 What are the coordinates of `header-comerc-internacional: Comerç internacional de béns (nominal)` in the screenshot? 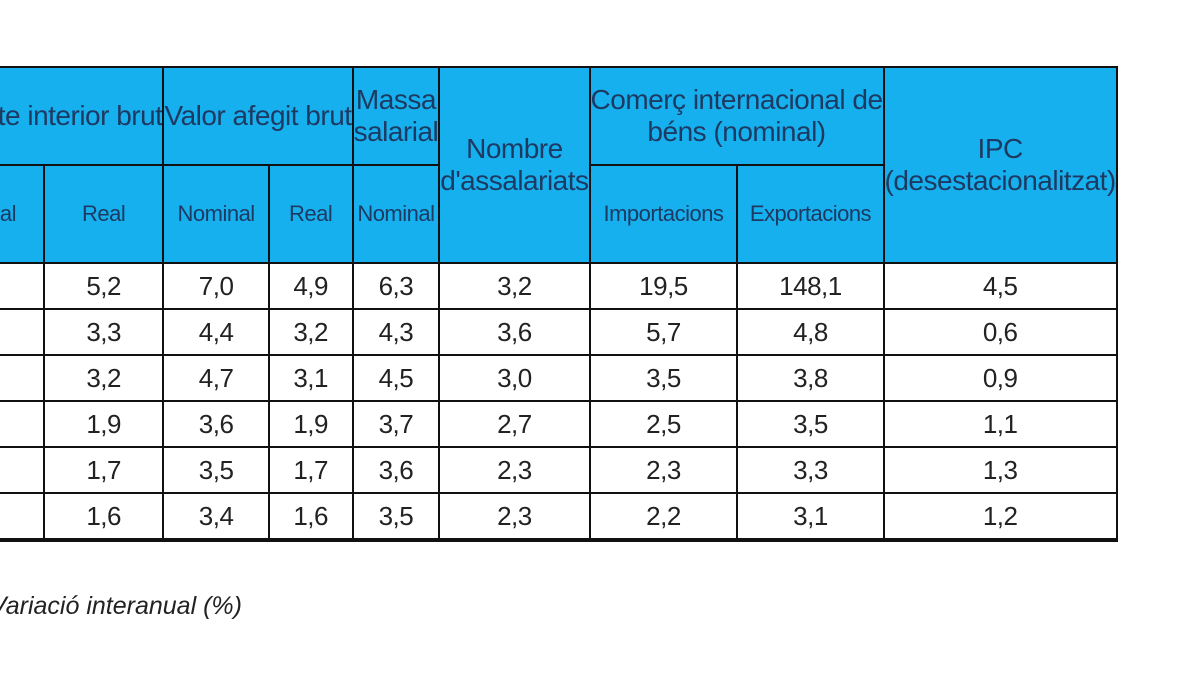 It's located at (736, 116).